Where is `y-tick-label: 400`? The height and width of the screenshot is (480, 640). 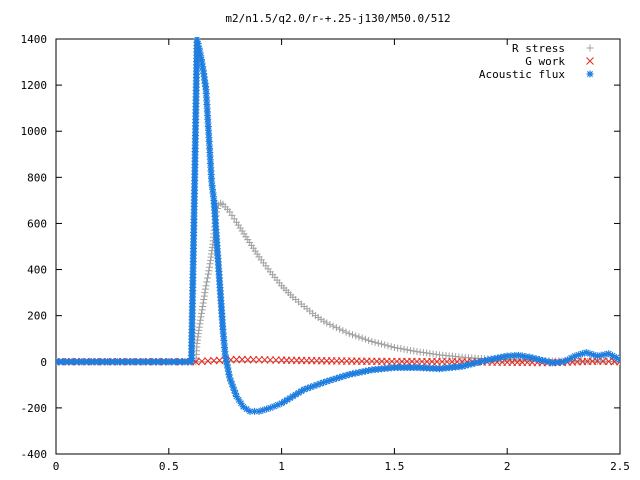 y-tick-label: 400 is located at coordinates (37, 270).